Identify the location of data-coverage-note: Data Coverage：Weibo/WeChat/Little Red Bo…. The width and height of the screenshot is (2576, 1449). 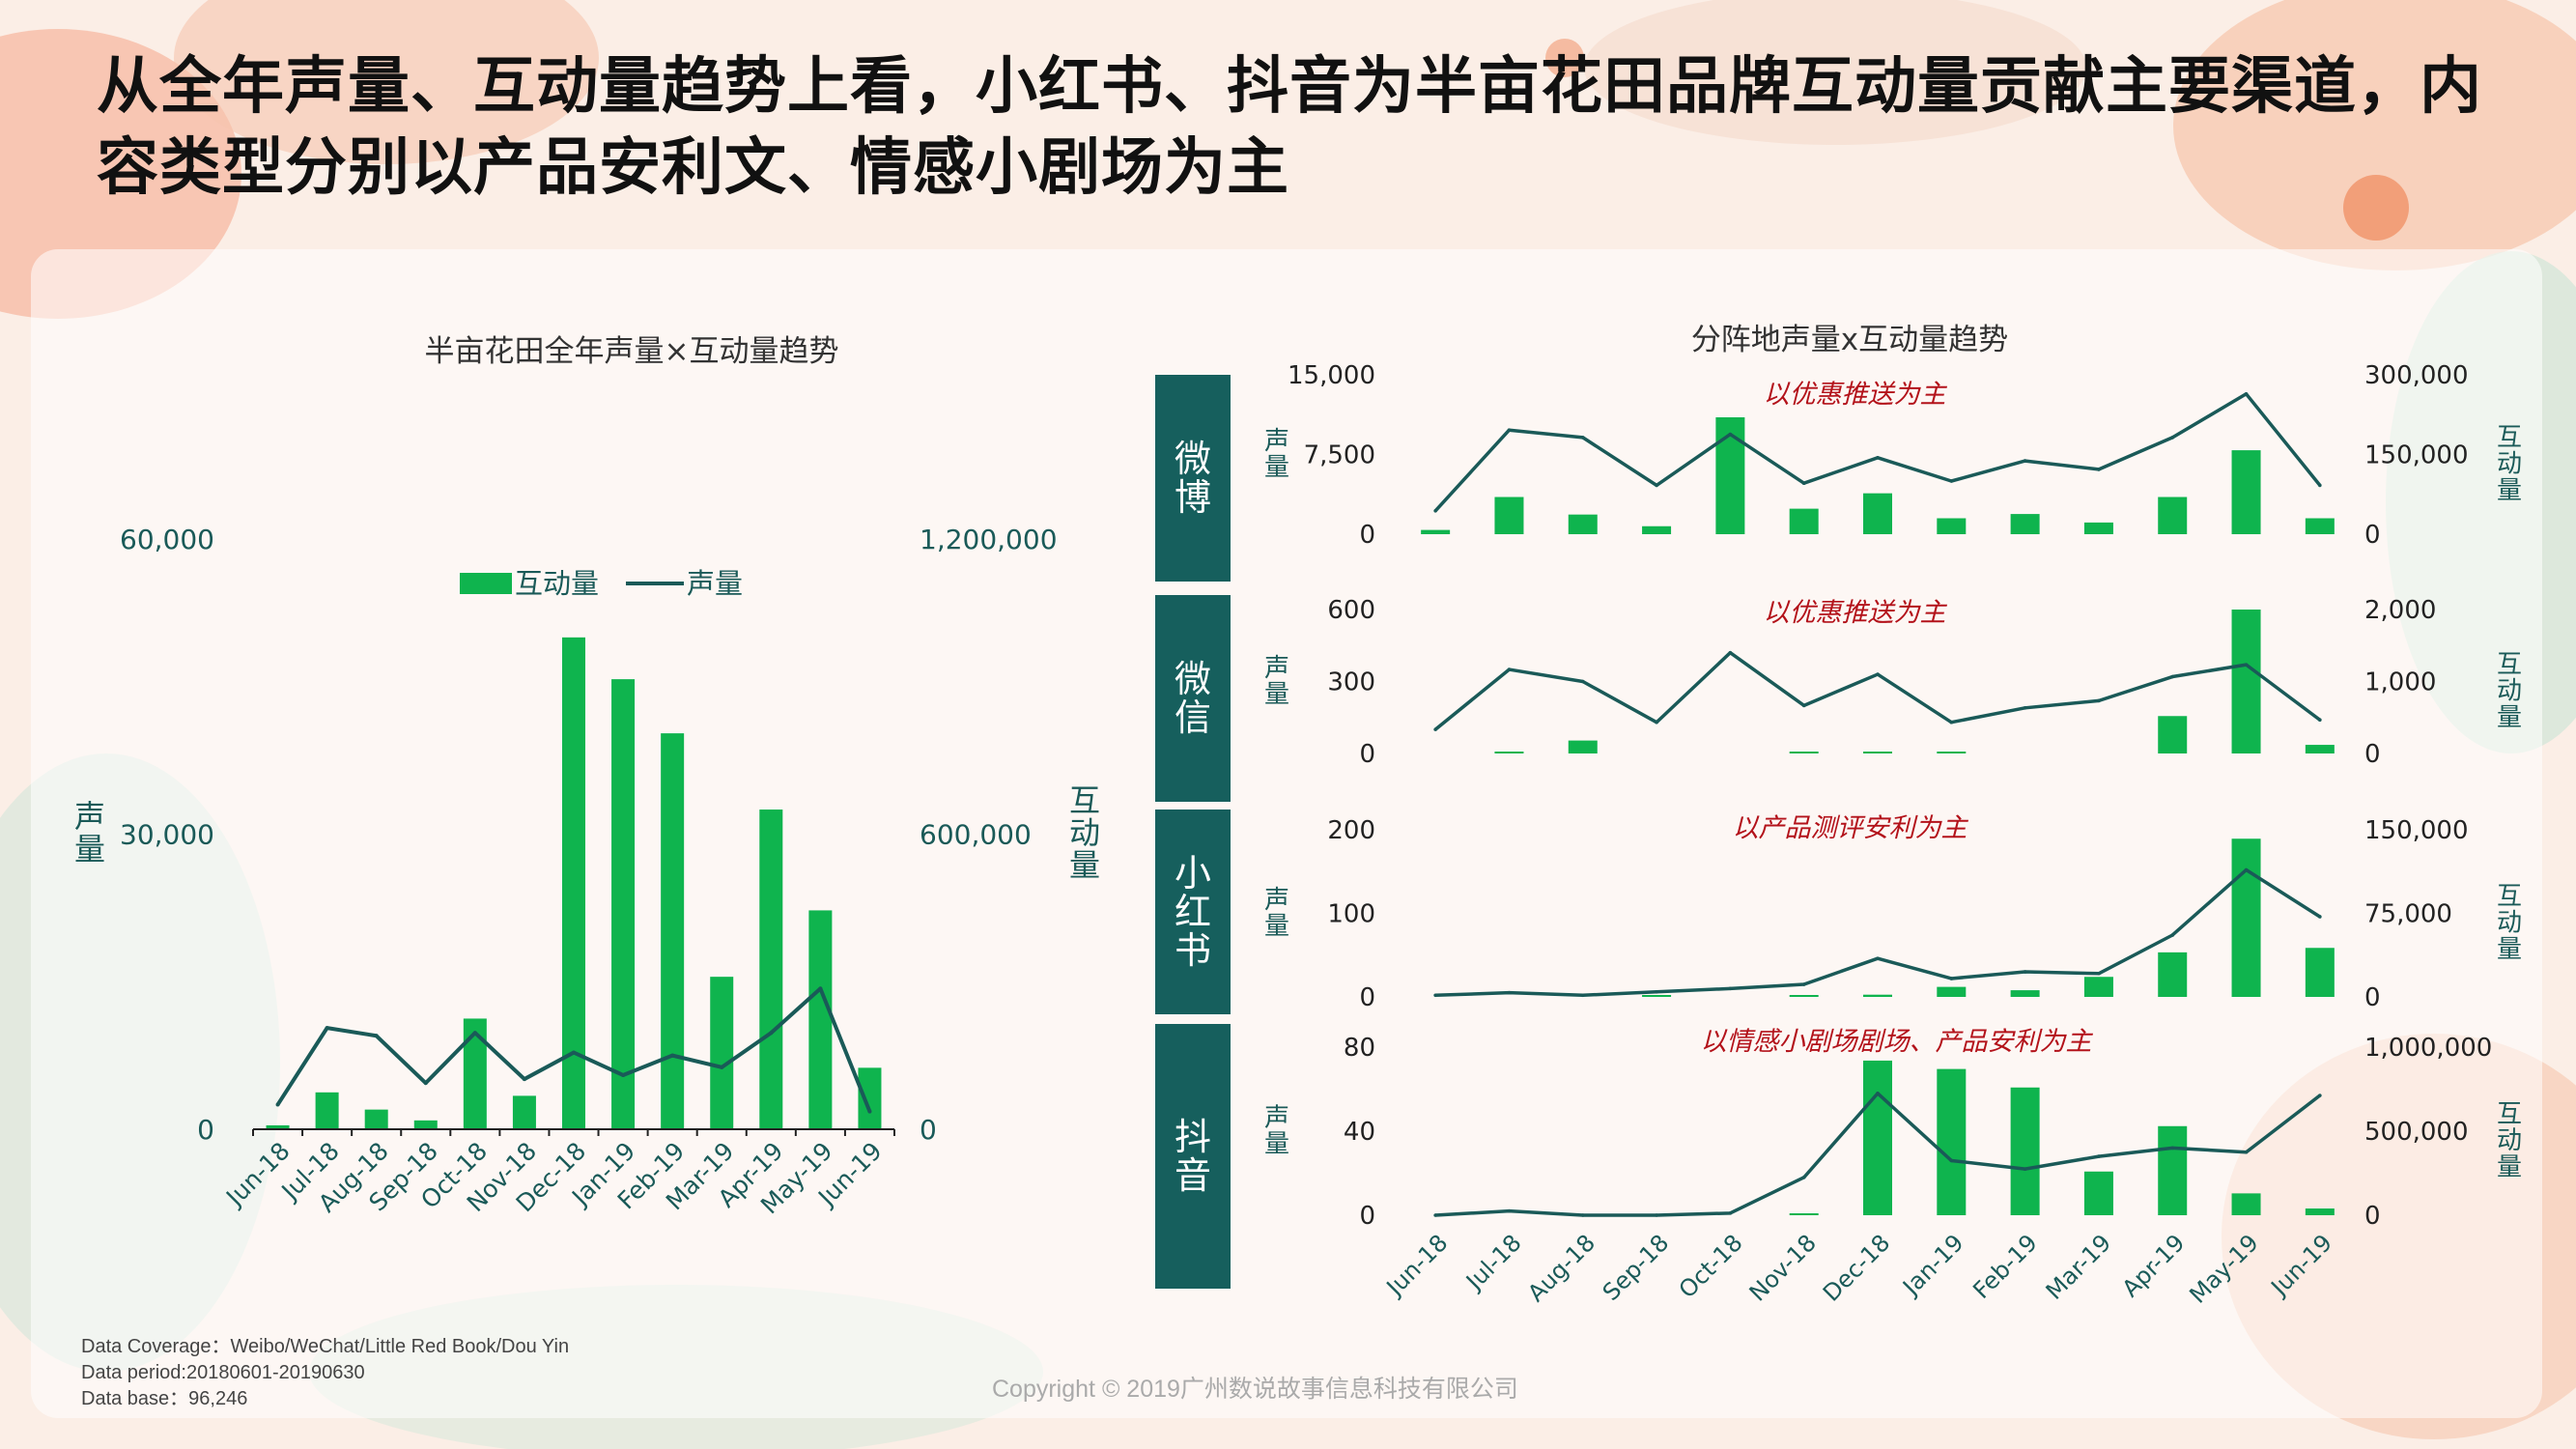
(325, 1346).